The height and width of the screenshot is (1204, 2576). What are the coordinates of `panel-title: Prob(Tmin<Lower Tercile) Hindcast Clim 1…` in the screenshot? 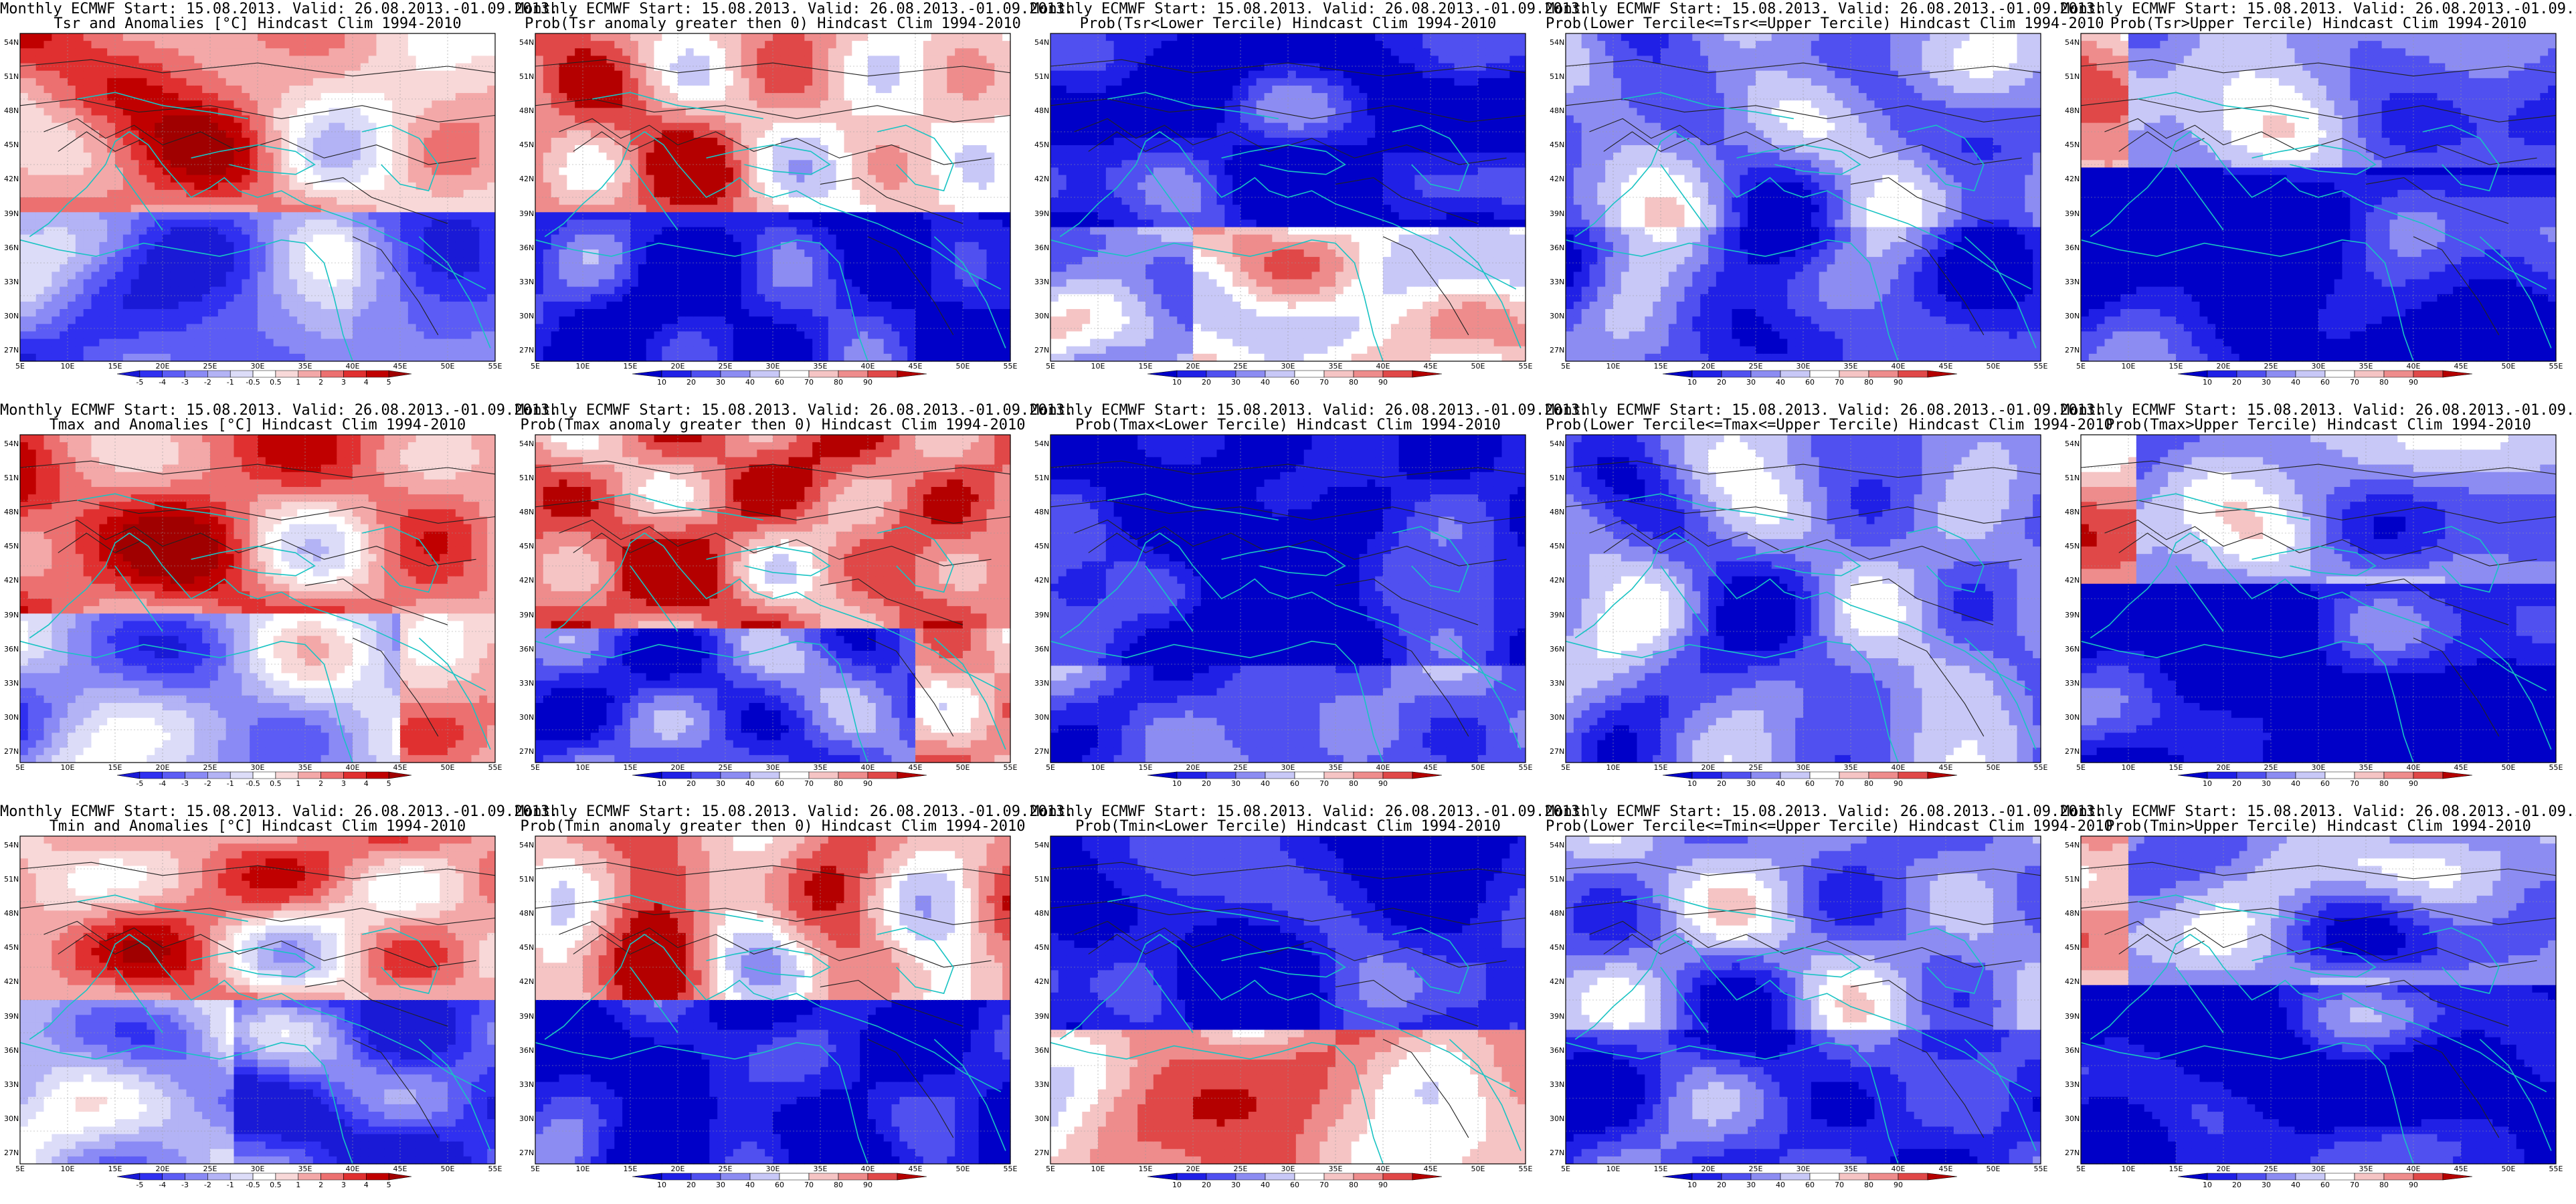 It's located at (1288, 827).